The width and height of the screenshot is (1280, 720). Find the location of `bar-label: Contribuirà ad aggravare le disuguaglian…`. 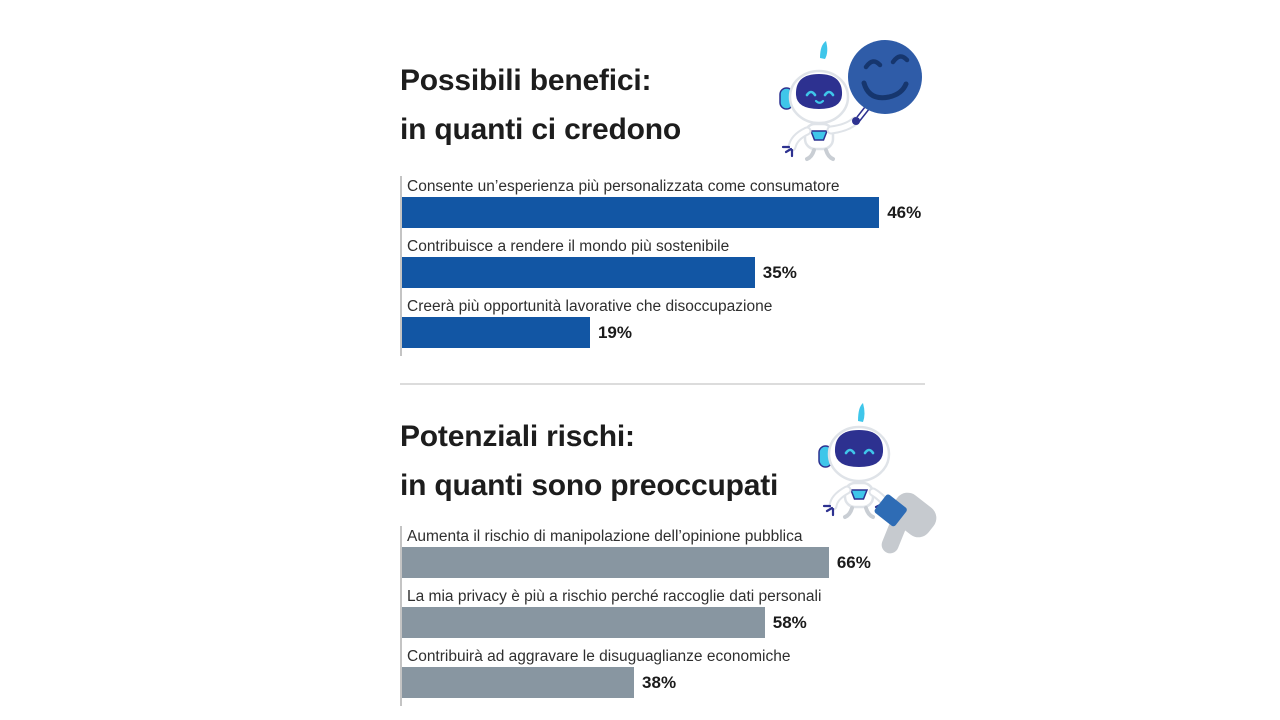

bar-label: Contribuirà ad aggravare le disuguaglian… is located at coordinates (599, 656).